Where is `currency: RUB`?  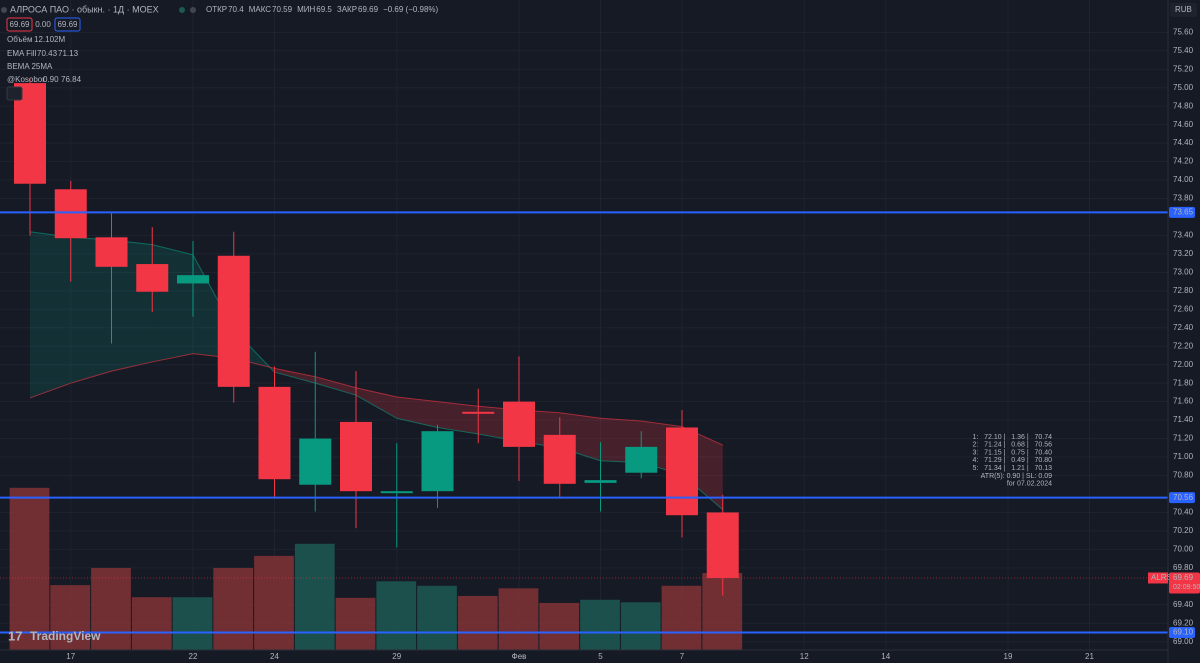
currency: RUB is located at coordinates (1183, 9).